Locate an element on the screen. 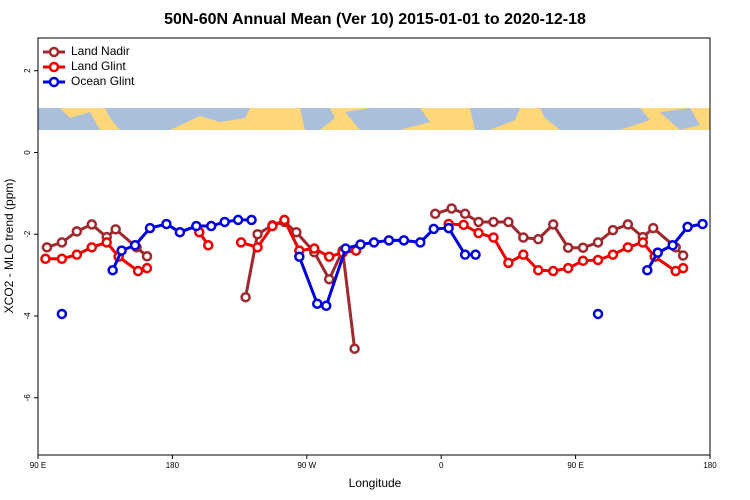 The height and width of the screenshot is (500, 750). legend-label: Land Nadir is located at coordinates (100, 51).